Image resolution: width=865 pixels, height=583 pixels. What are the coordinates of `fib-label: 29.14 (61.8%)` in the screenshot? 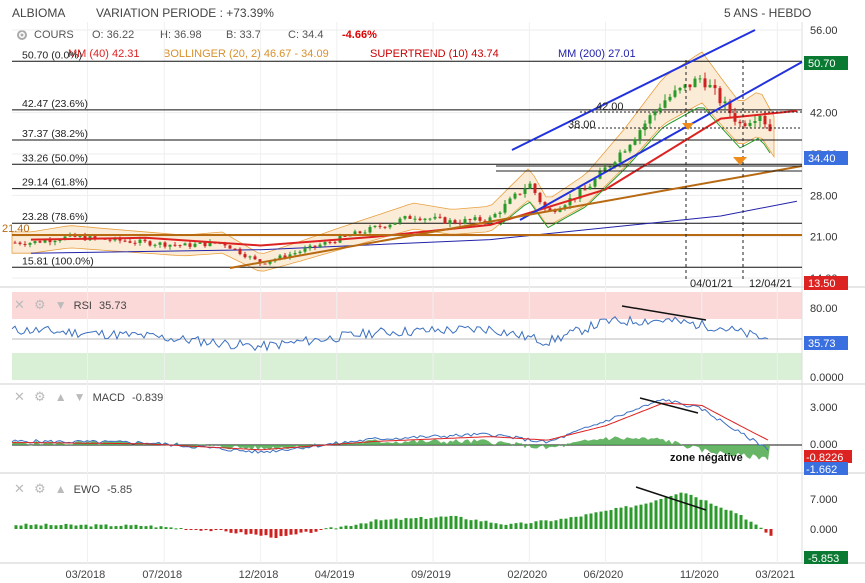 It's located at (55, 183).